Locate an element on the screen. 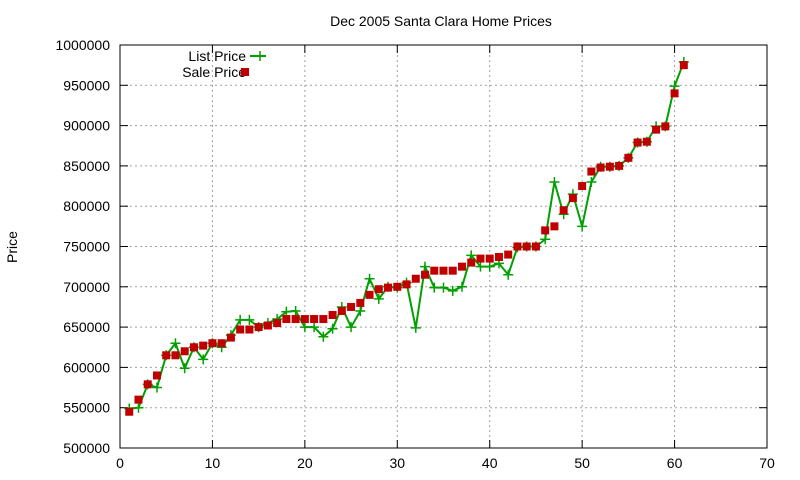 The height and width of the screenshot is (480, 800). y-tick-label: 850000 is located at coordinates (86, 166).